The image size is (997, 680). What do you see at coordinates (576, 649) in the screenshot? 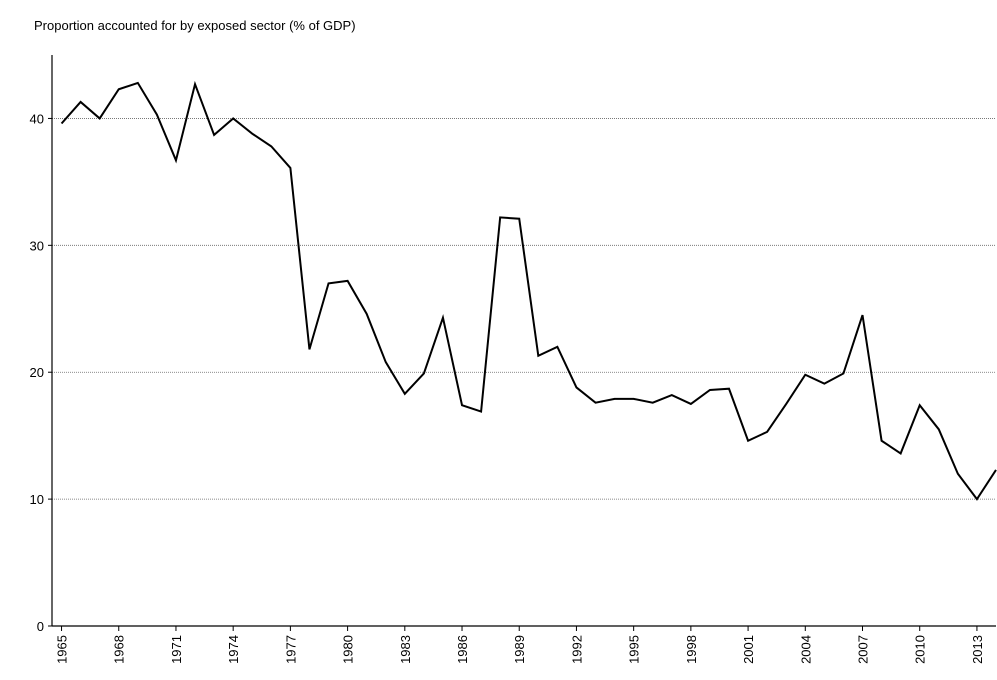
I see `x-tick-label: 1992` at bounding box center [576, 649].